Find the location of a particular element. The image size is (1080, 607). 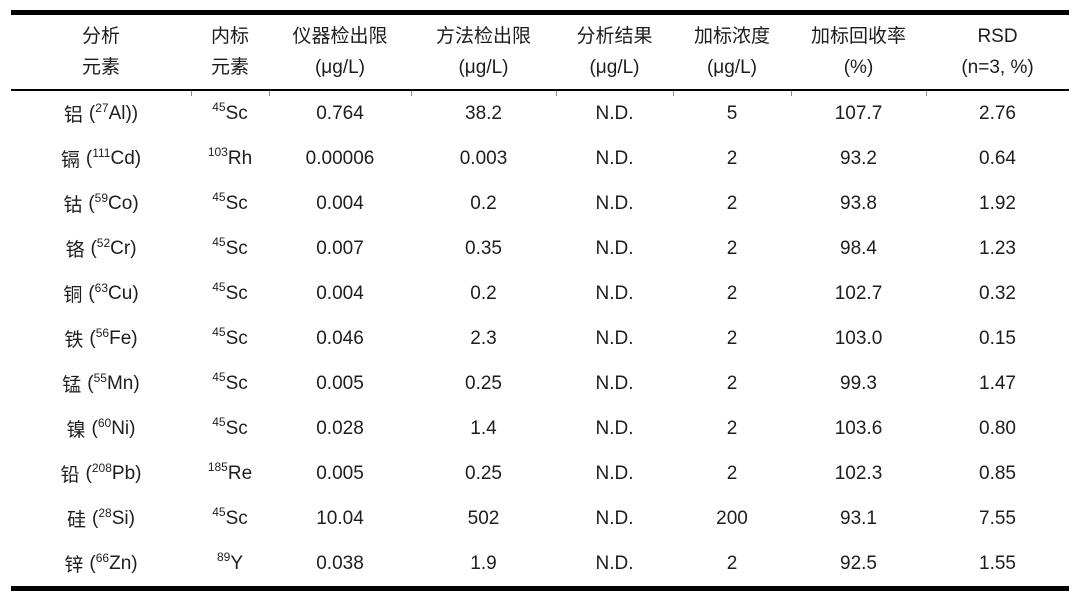

table-row: 锌(66 Zn) 89 Y 0.038 1.9 N.D. 2 92.5 1.55 is located at coordinates (540, 563).